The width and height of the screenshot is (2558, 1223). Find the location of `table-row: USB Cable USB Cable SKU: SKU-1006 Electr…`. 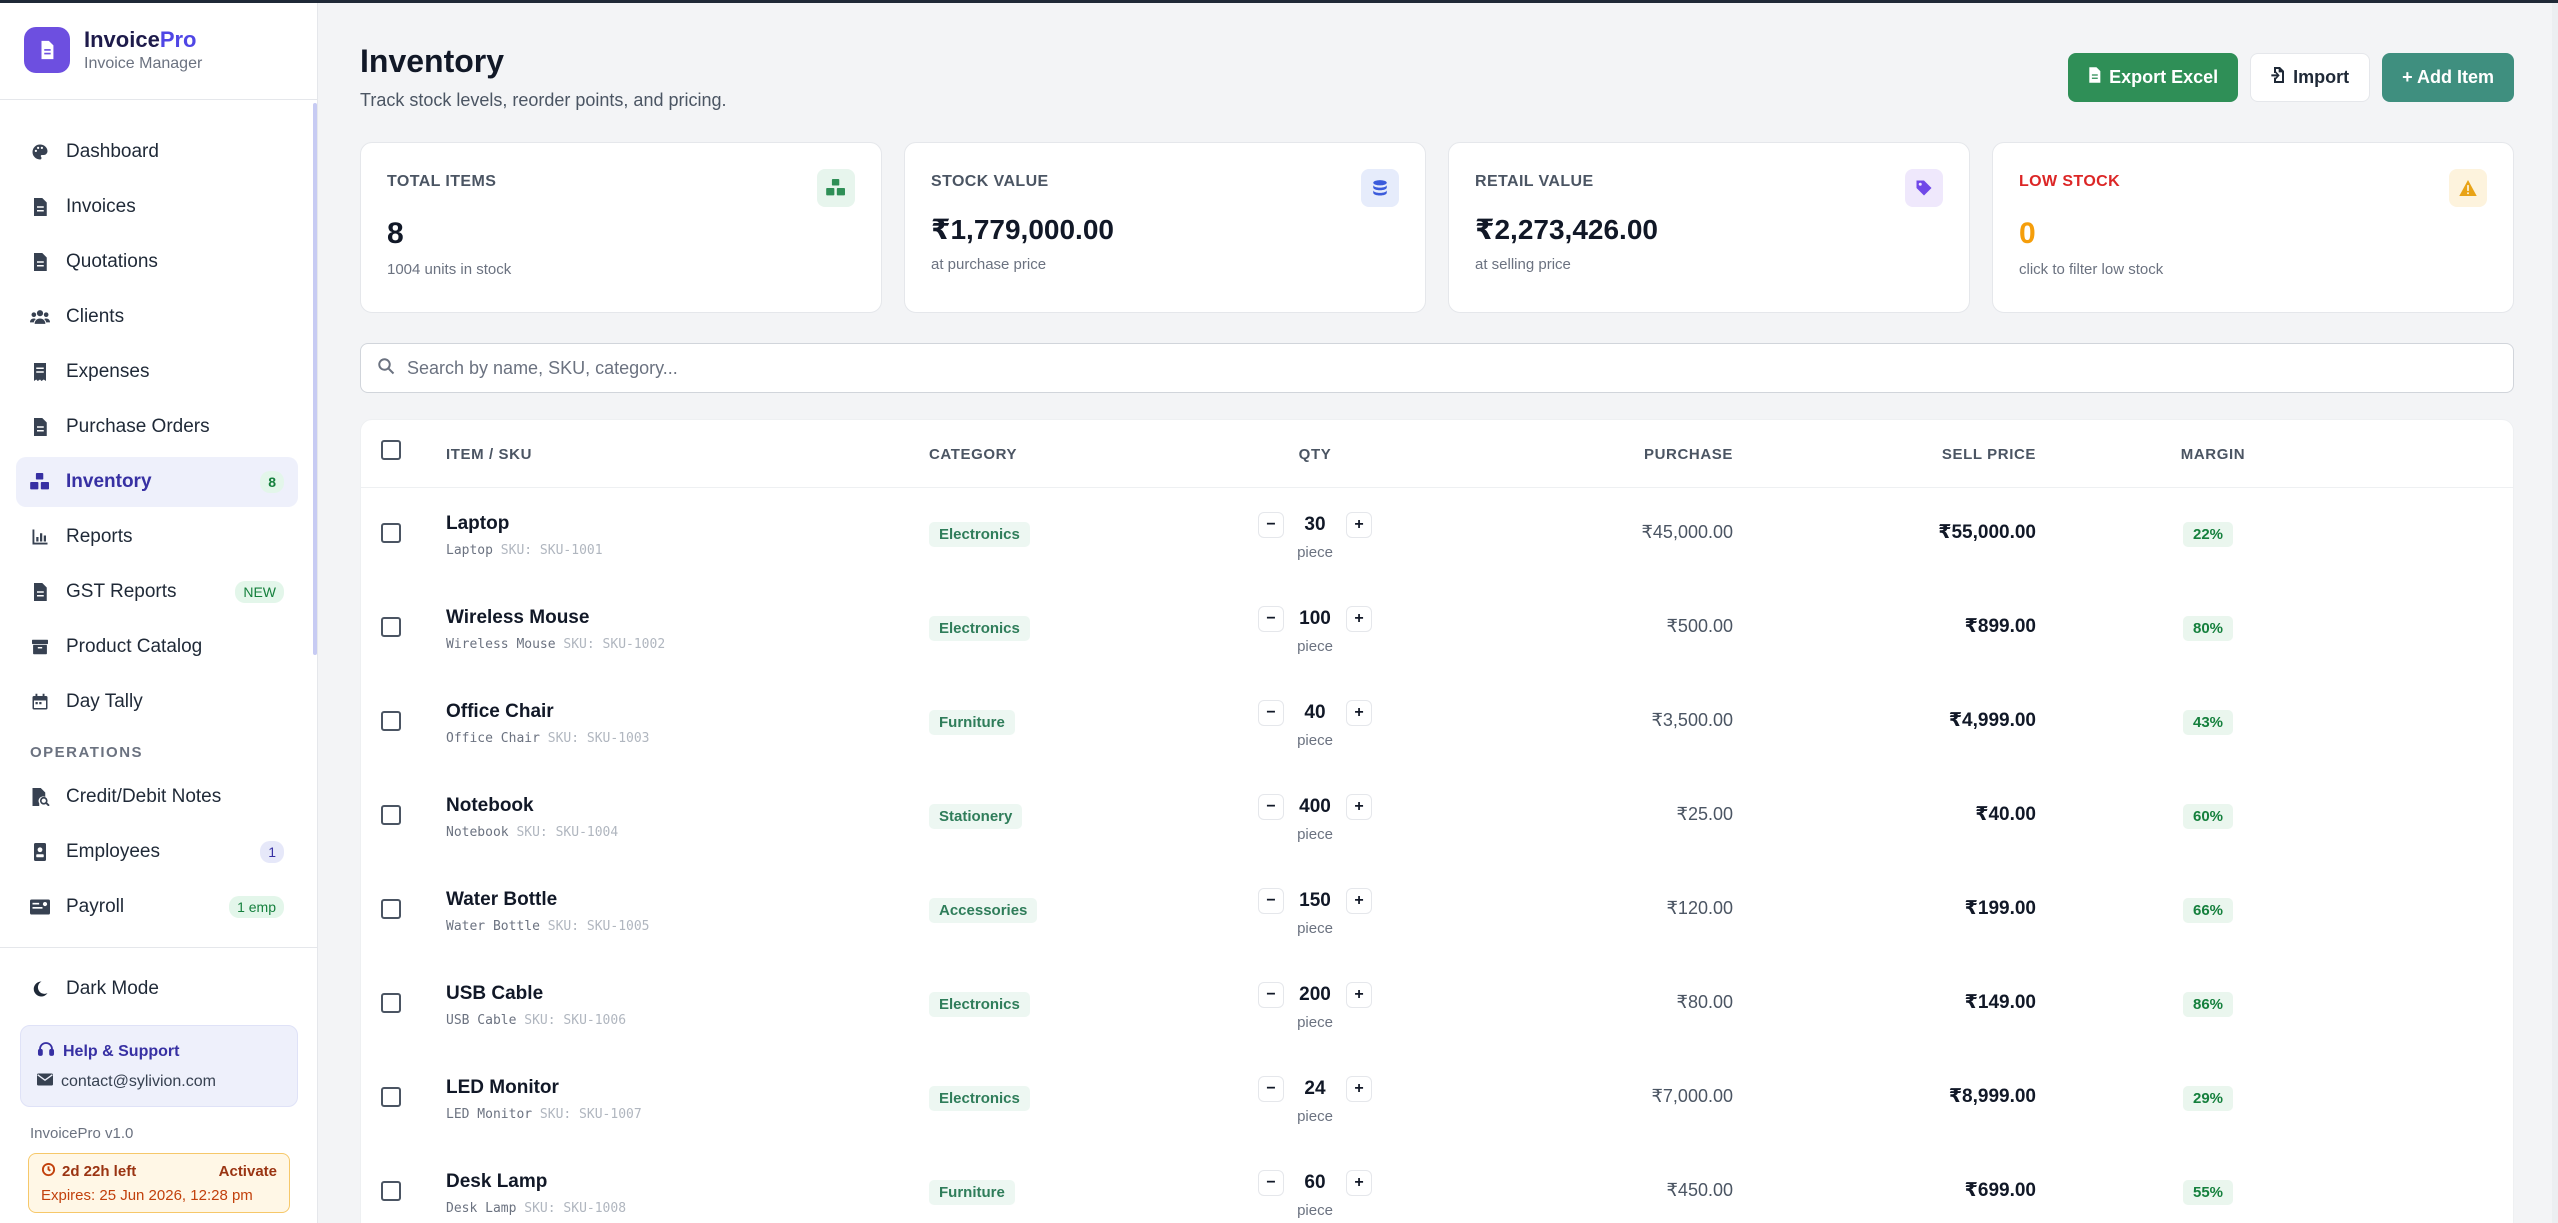

table-row: USB Cable USB Cable SKU: SKU-1006 Electr… is located at coordinates (1437, 1005).